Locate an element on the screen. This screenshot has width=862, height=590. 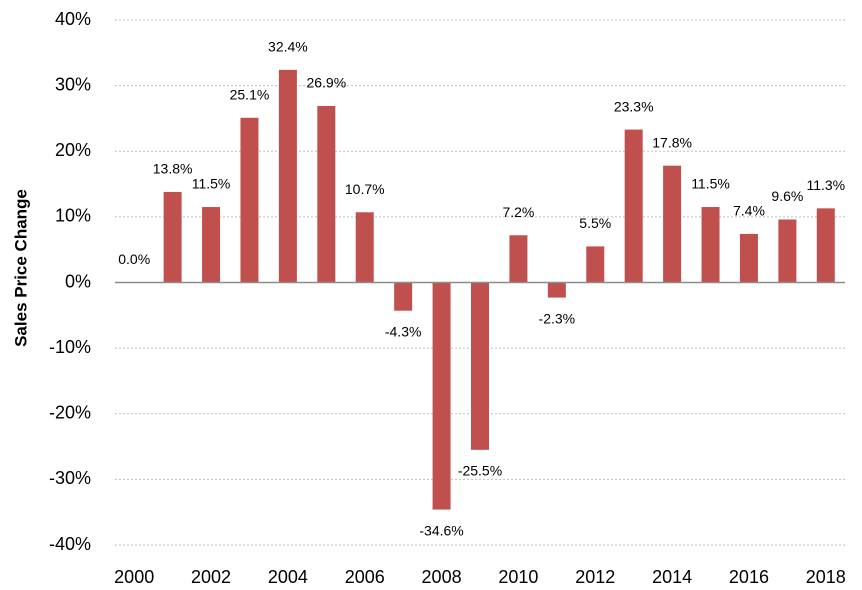
value-label: 26.9% is located at coordinates (326, 83).